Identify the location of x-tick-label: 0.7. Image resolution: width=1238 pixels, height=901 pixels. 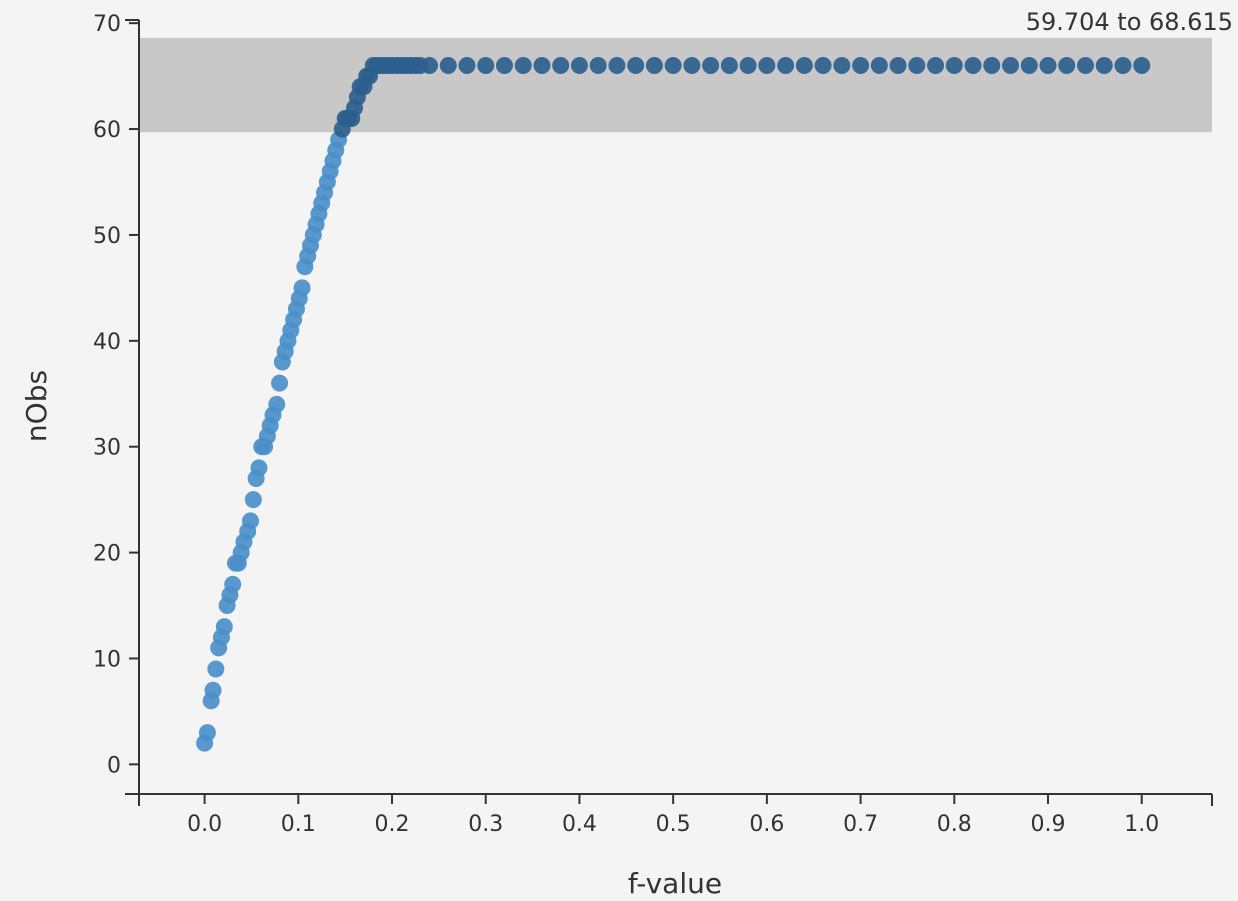
(860, 824).